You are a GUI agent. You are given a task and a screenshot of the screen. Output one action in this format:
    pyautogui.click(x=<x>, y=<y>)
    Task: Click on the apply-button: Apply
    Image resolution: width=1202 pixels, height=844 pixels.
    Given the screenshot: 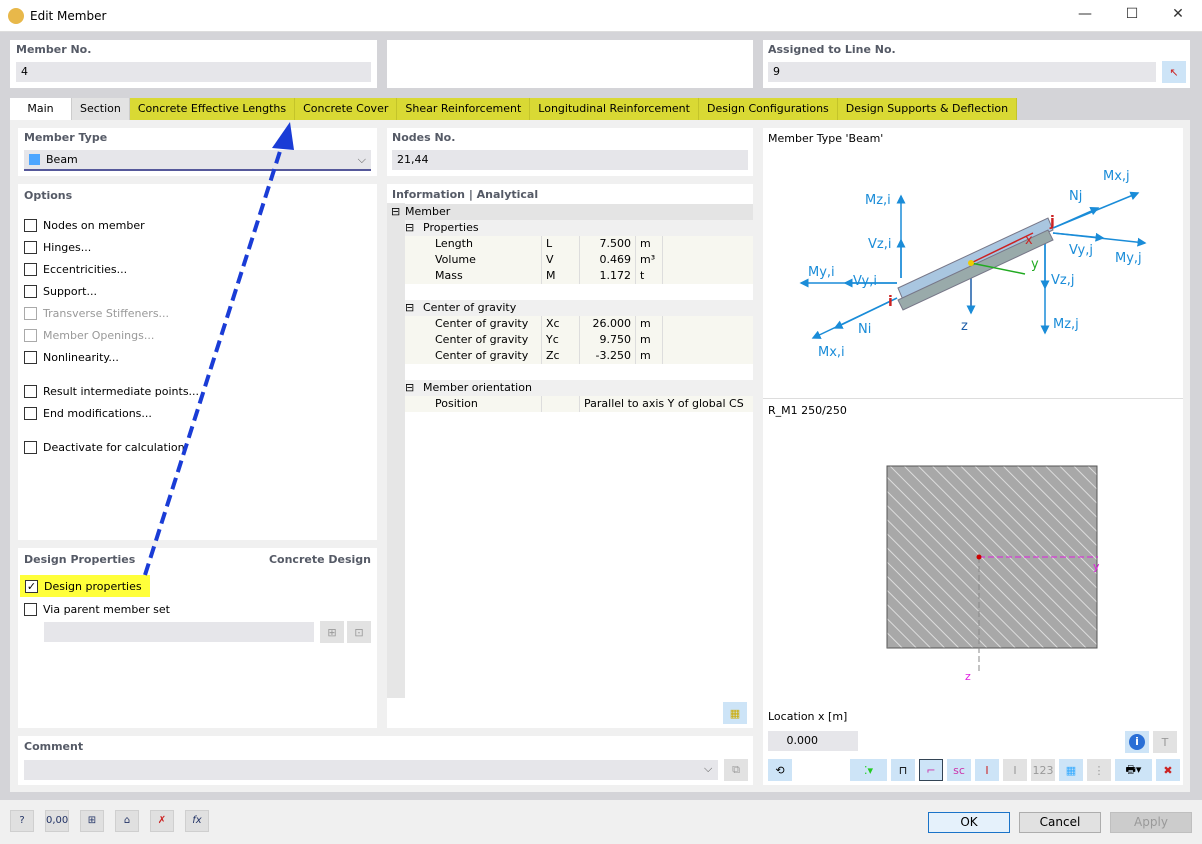 What is the action you would take?
    pyautogui.click(x=1151, y=822)
    